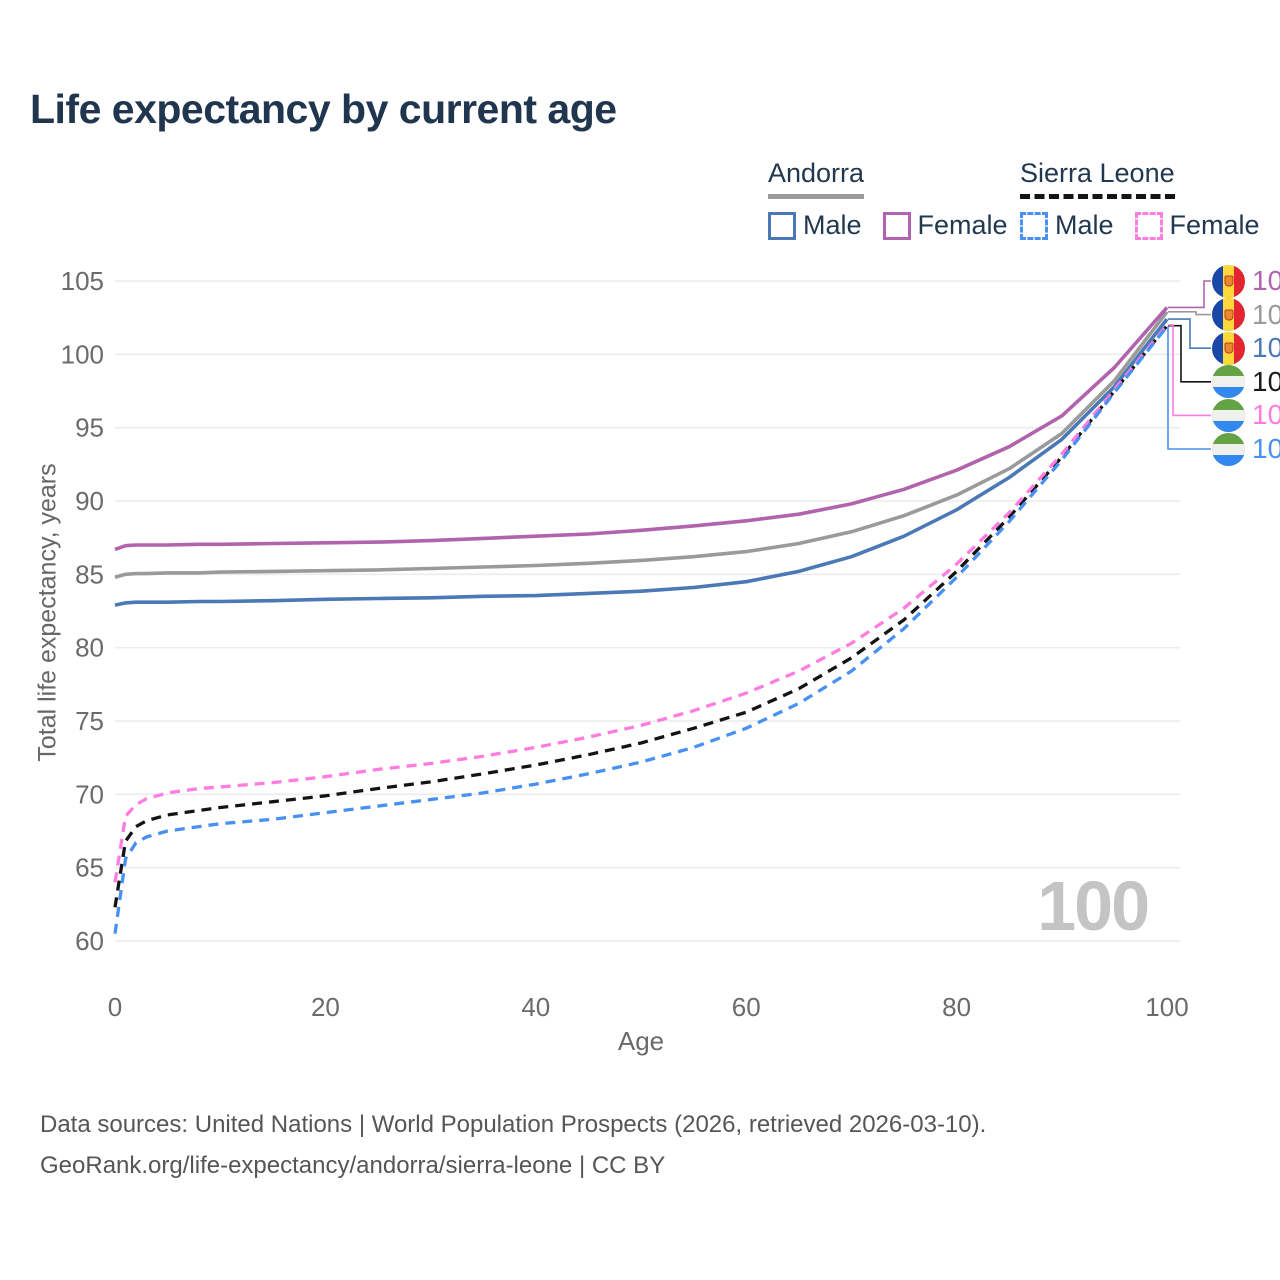  I want to click on x-tick-label: 0, so click(115, 1007).